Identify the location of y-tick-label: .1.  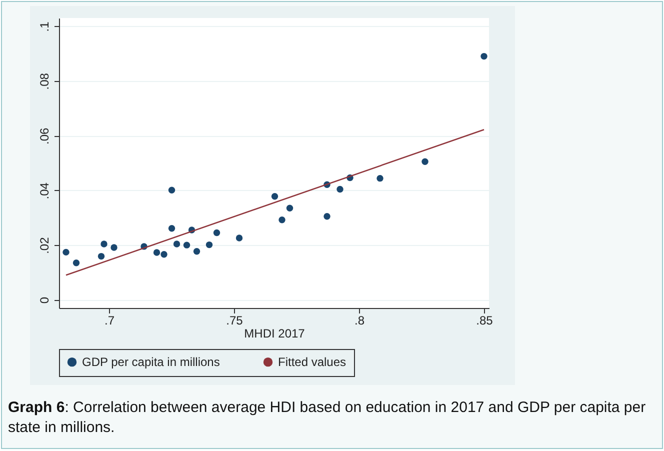
(45, 26).